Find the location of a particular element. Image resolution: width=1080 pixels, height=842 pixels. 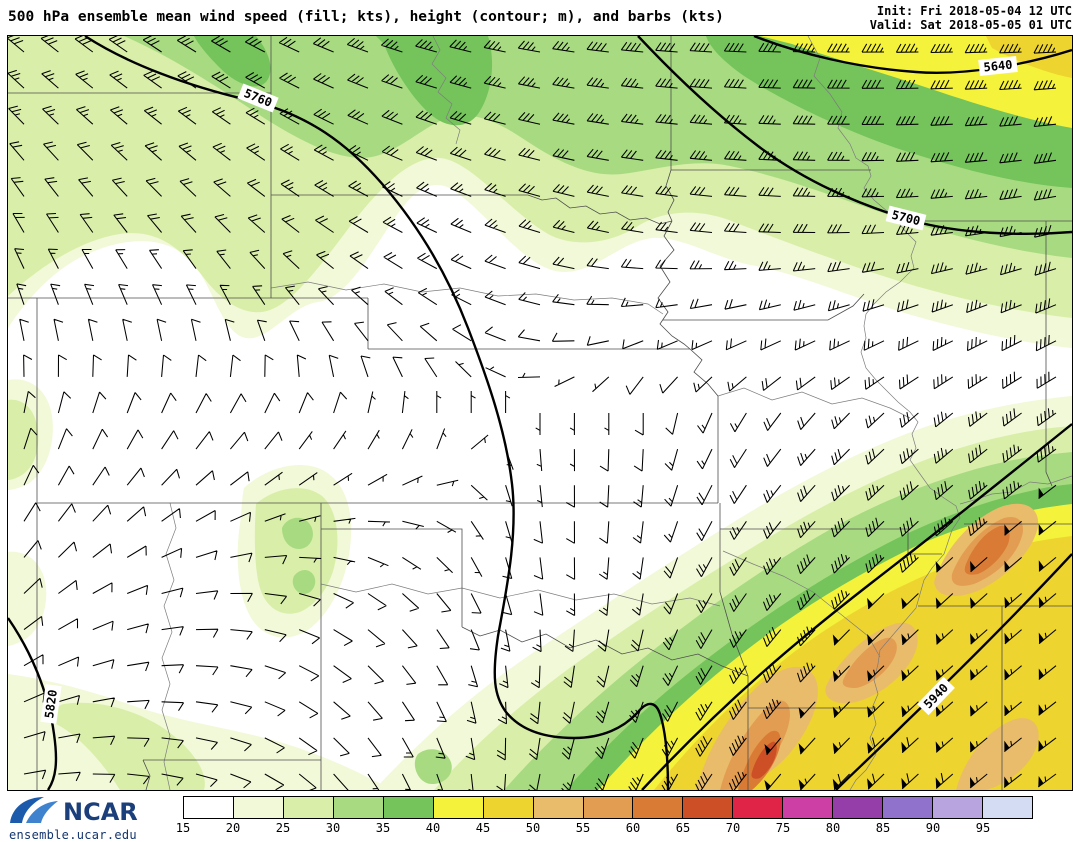

colorbar-tick-label: 80 is located at coordinates (833, 828).